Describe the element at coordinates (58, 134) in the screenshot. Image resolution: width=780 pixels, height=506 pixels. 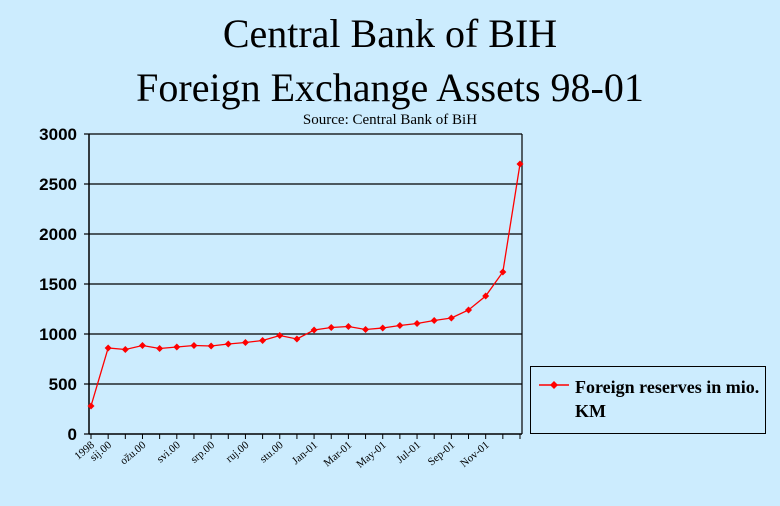
I see `y-tick-label: 3000` at that location.